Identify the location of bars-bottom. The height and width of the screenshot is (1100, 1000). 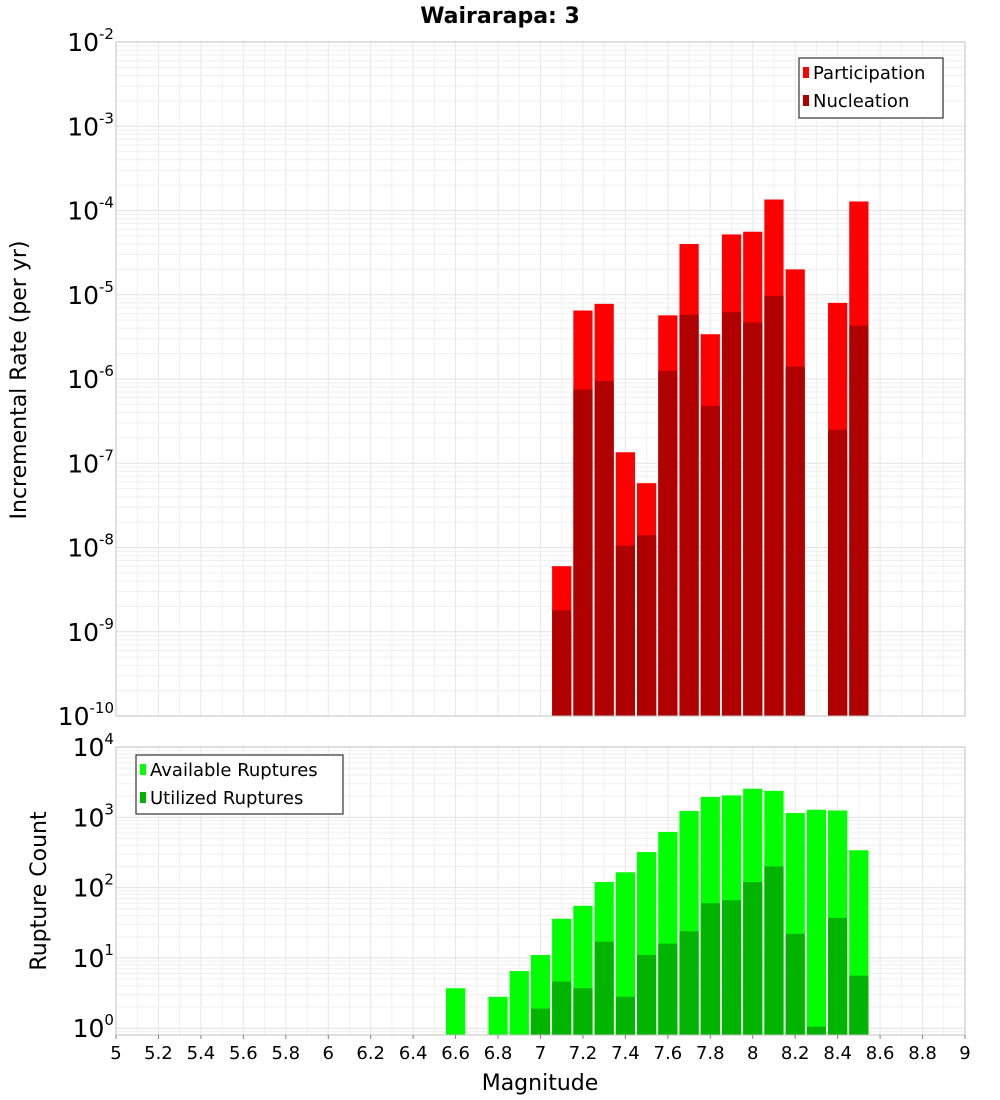
(657, 911).